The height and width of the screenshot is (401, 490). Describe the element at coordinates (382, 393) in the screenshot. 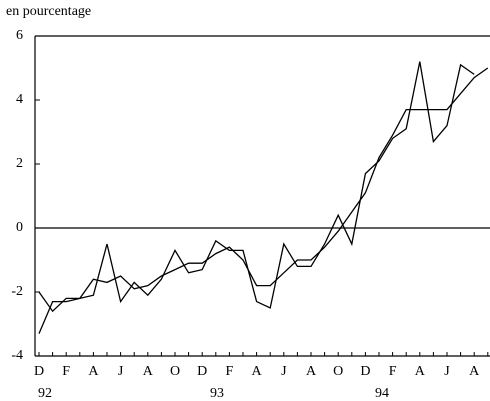

I see `year-label: 94` at that location.